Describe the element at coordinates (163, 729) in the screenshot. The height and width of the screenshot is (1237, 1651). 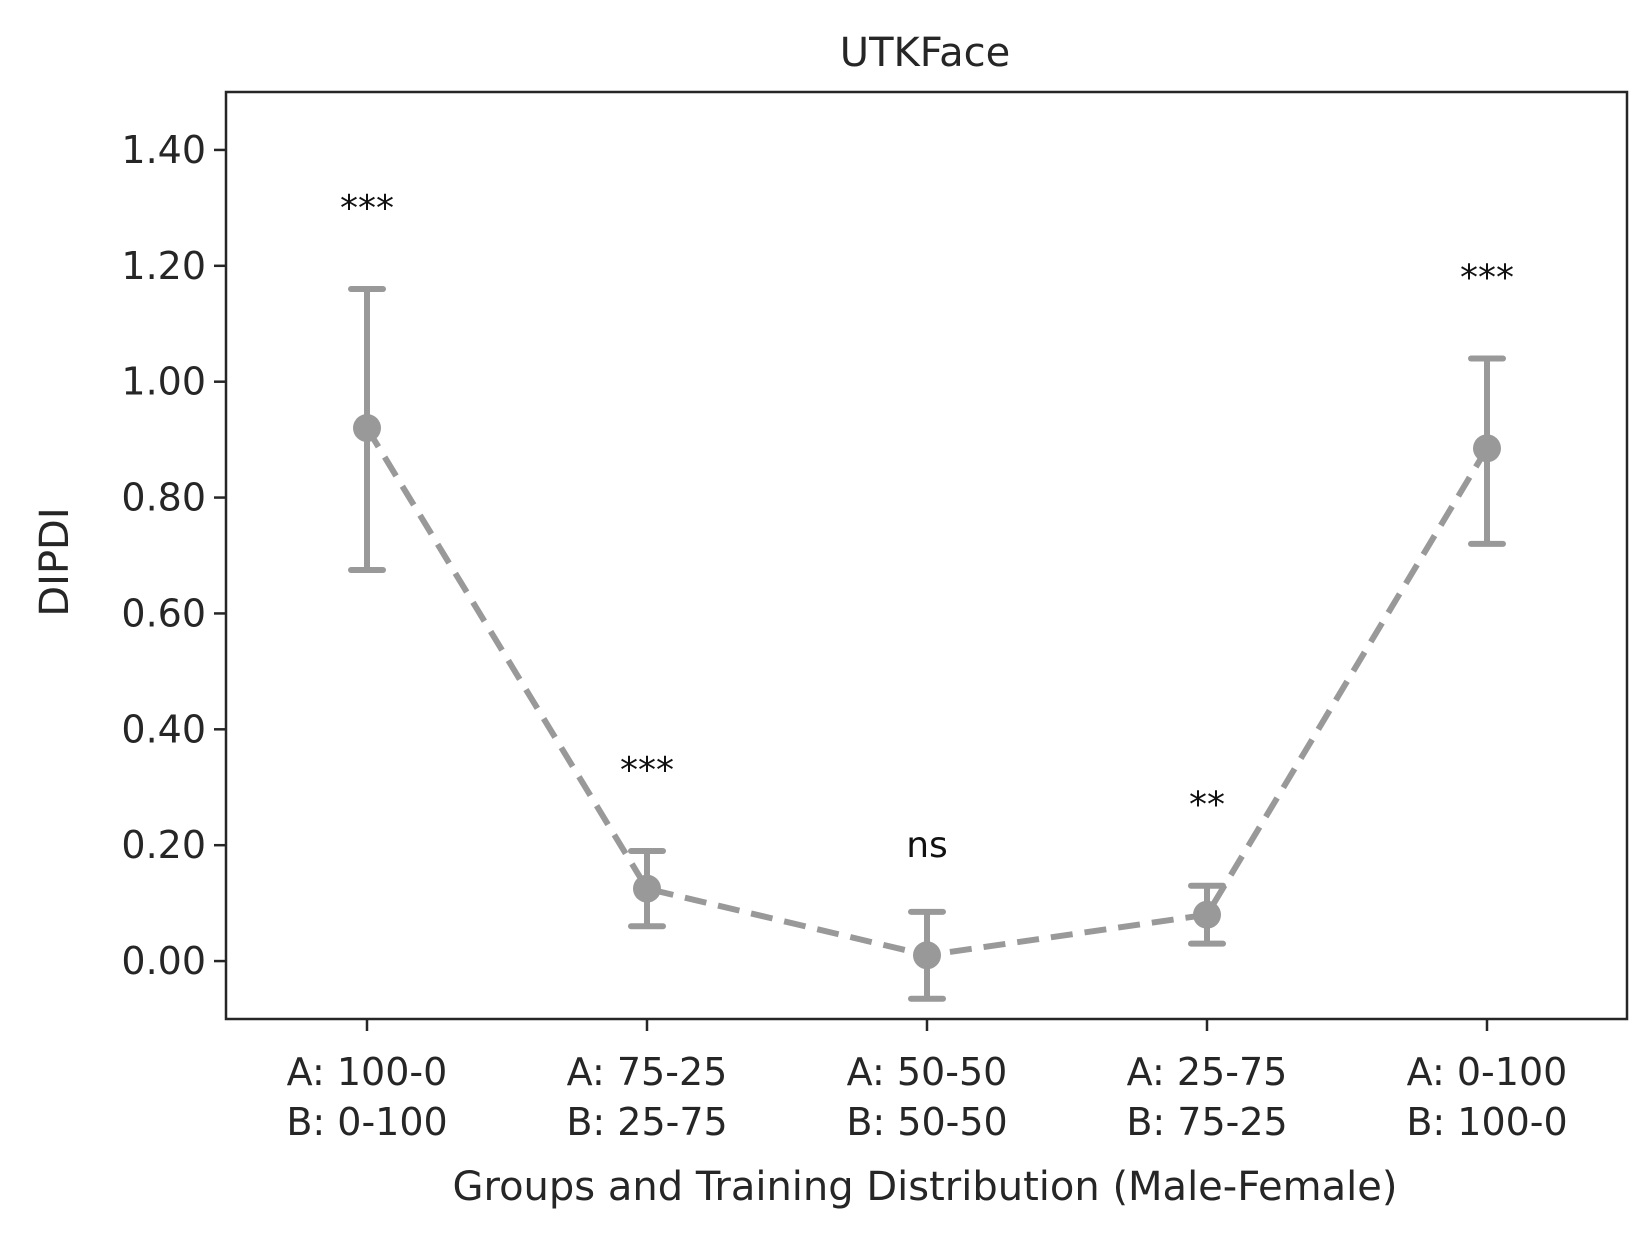
I see `y-tick-label: 0.40` at that location.